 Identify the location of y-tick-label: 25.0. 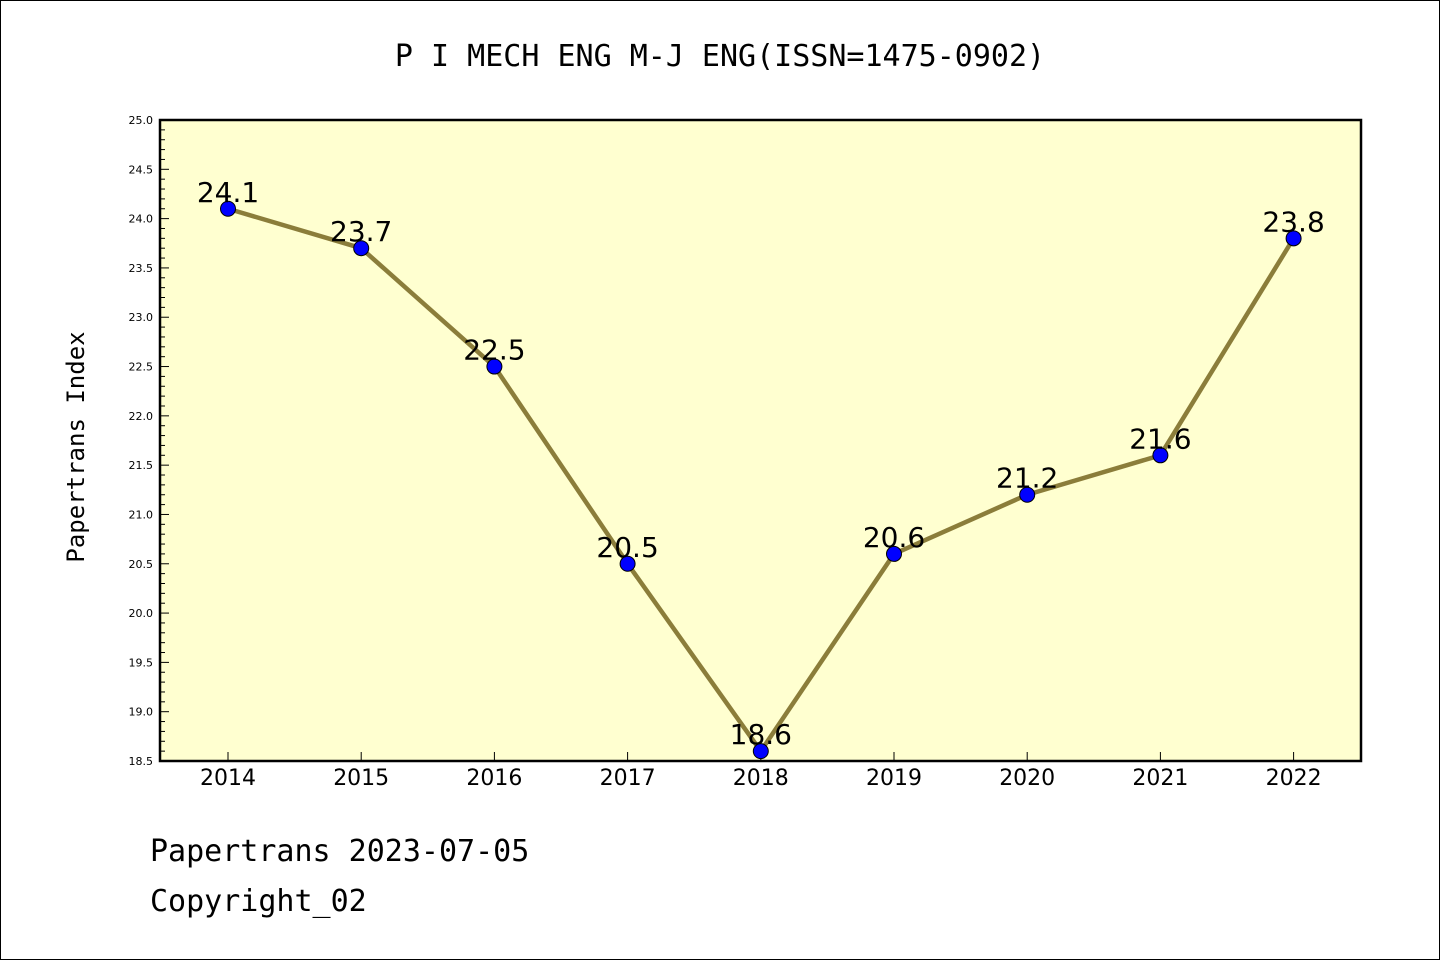
(141, 120).